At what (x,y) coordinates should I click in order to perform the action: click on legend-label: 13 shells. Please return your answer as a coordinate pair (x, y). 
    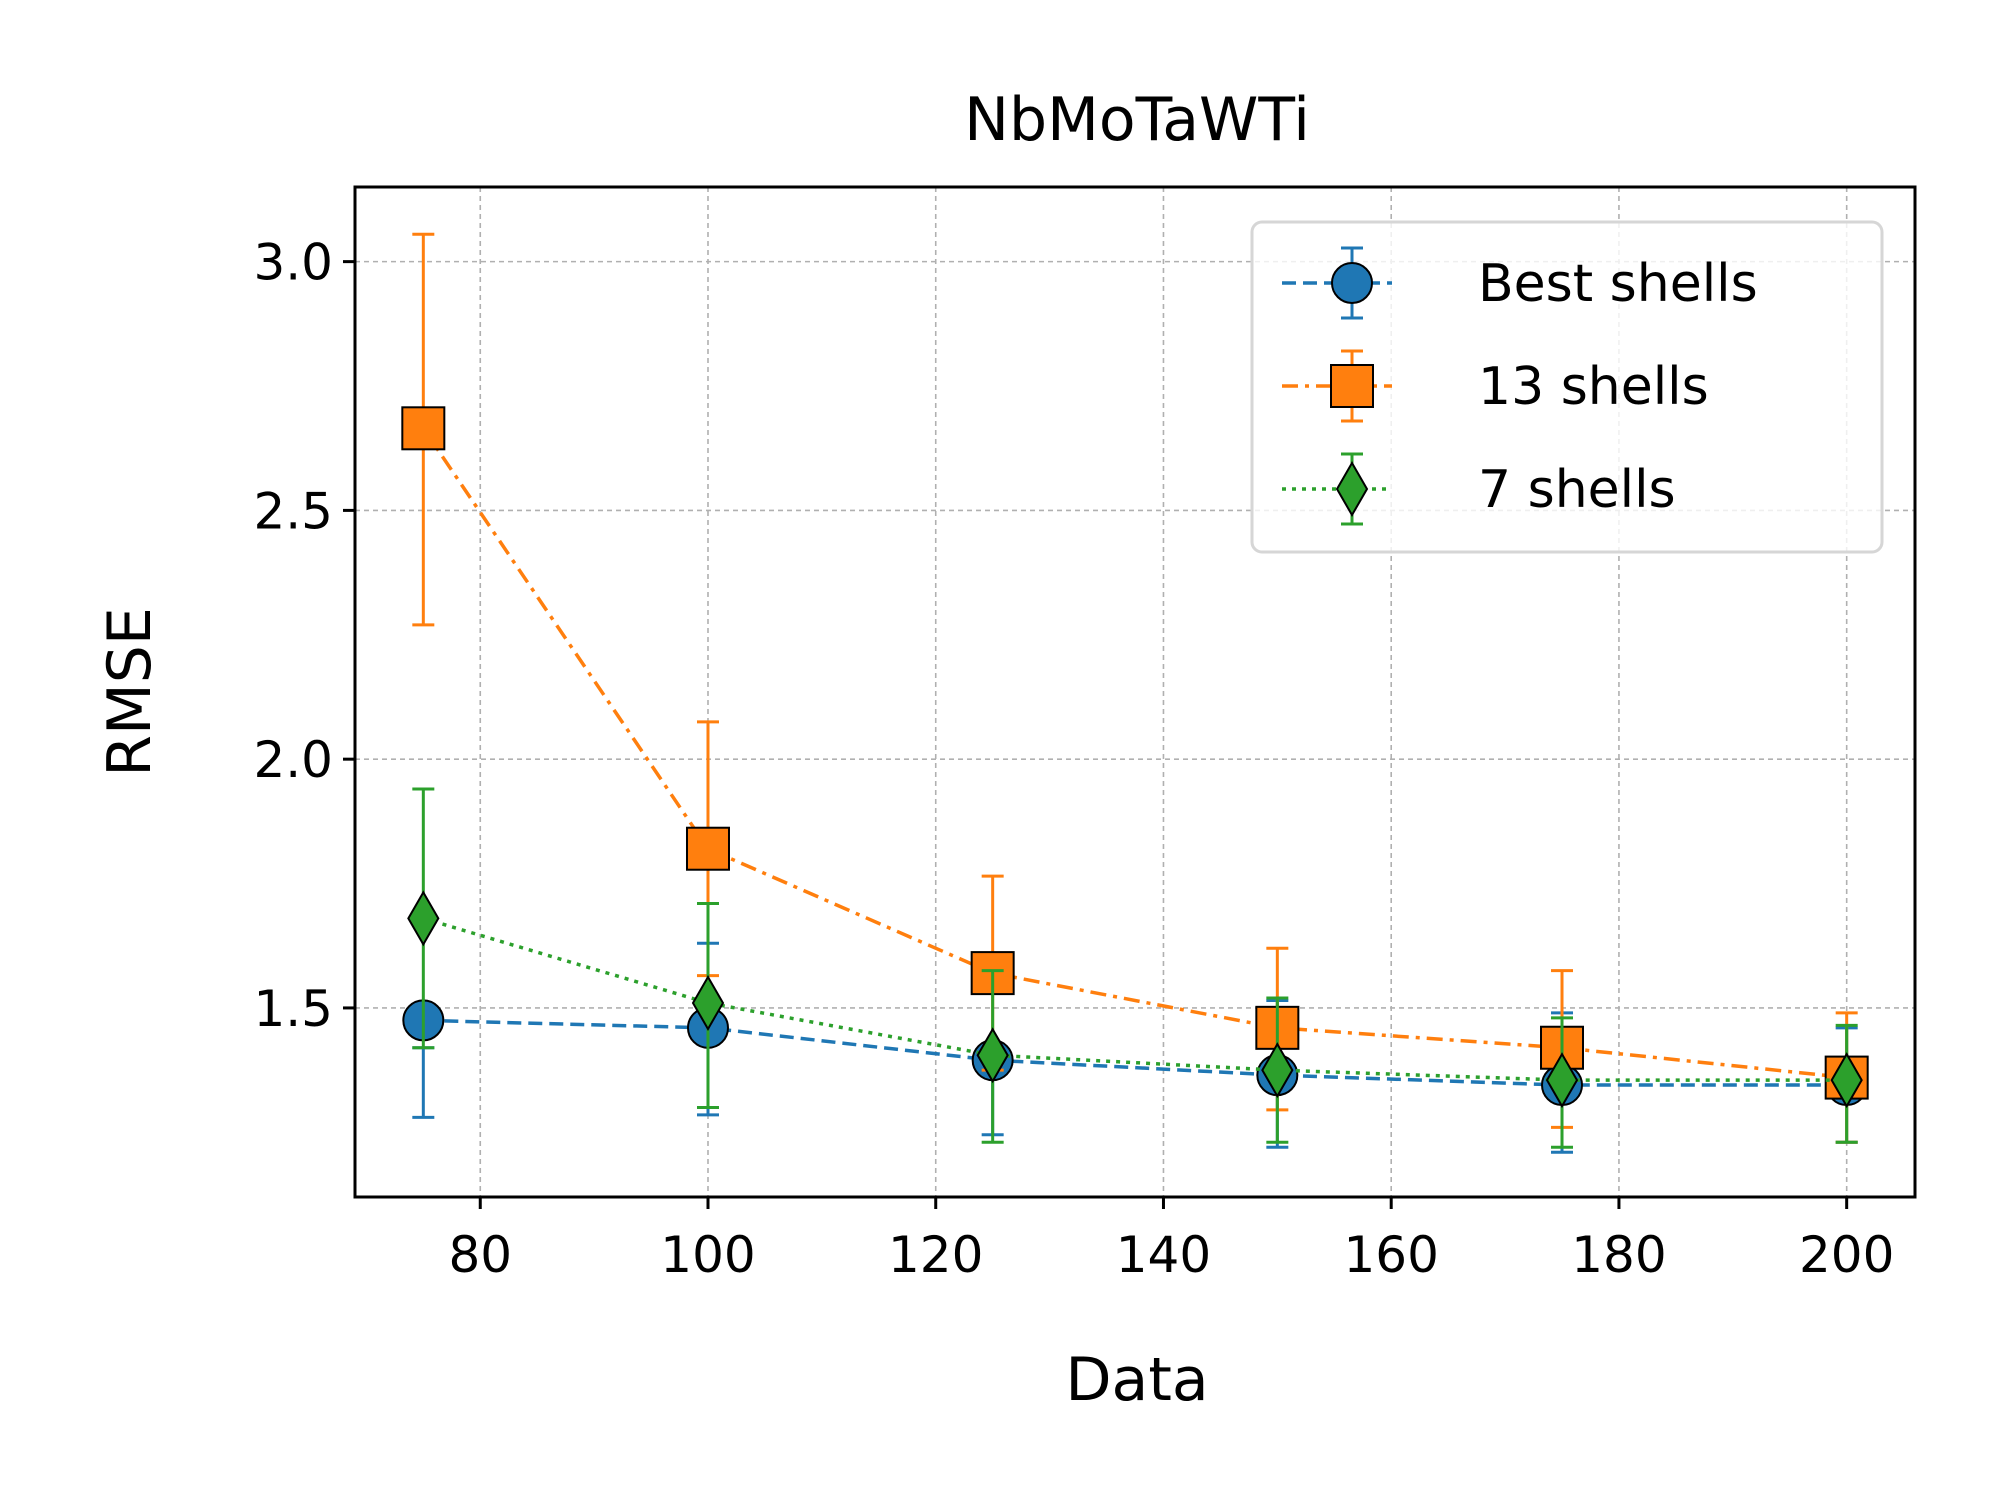
    Looking at the image, I should click on (1593, 387).